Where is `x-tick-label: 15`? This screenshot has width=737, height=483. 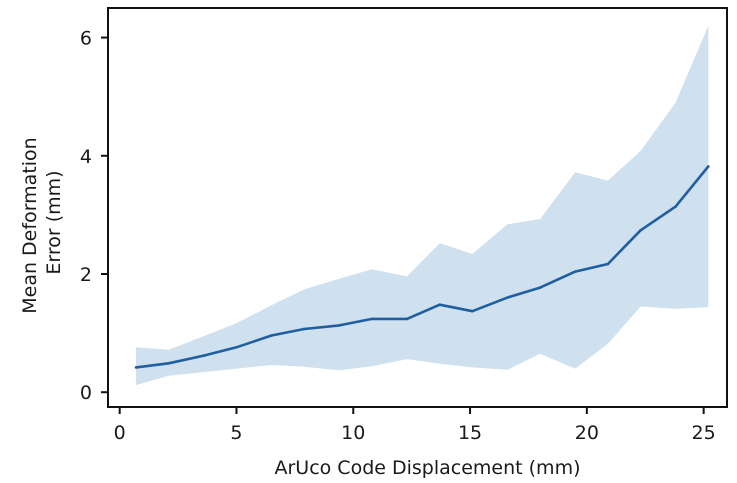 x-tick-label: 15 is located at coordinates (470, 433).